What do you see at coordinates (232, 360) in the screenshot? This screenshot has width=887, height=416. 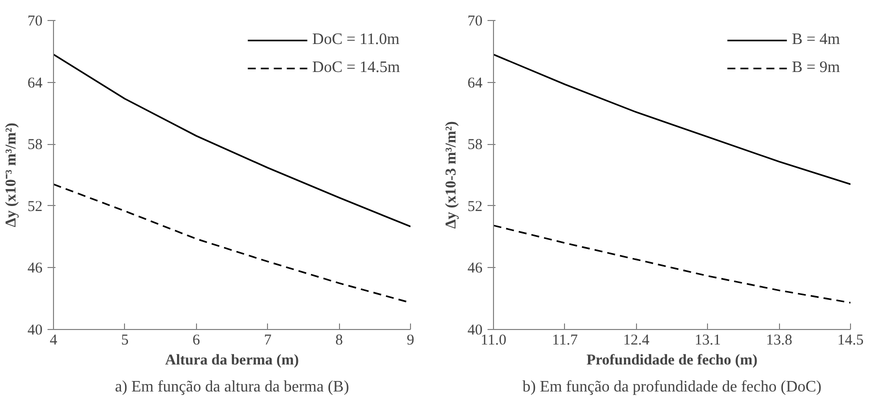 I see `x-axis-title: Altura da berma (m)` at bounding box center [232, 360].